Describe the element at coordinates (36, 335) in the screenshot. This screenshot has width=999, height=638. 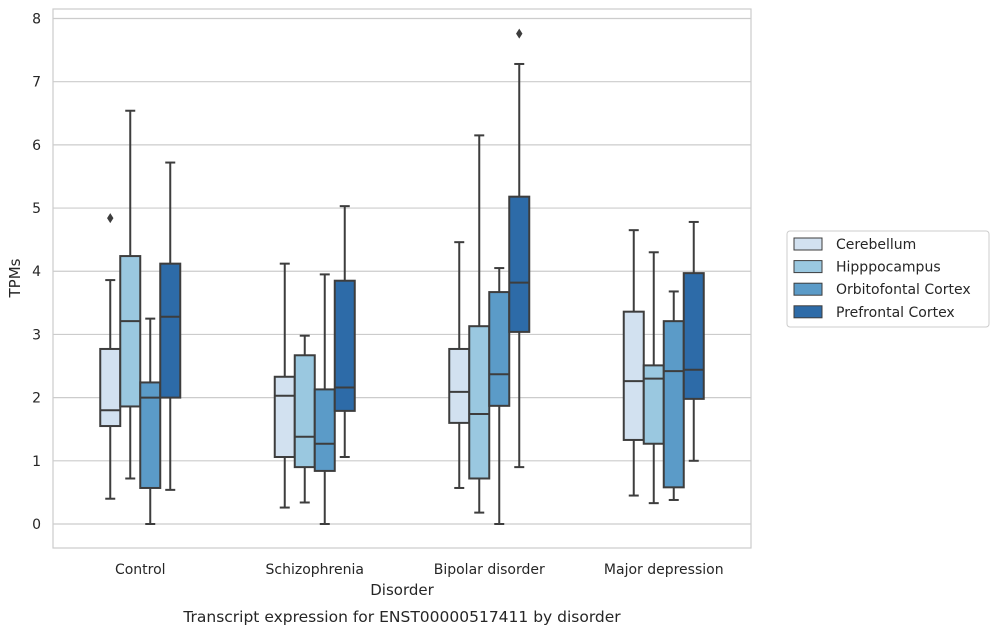
I see `y-tick-label-3: 3` at that location.